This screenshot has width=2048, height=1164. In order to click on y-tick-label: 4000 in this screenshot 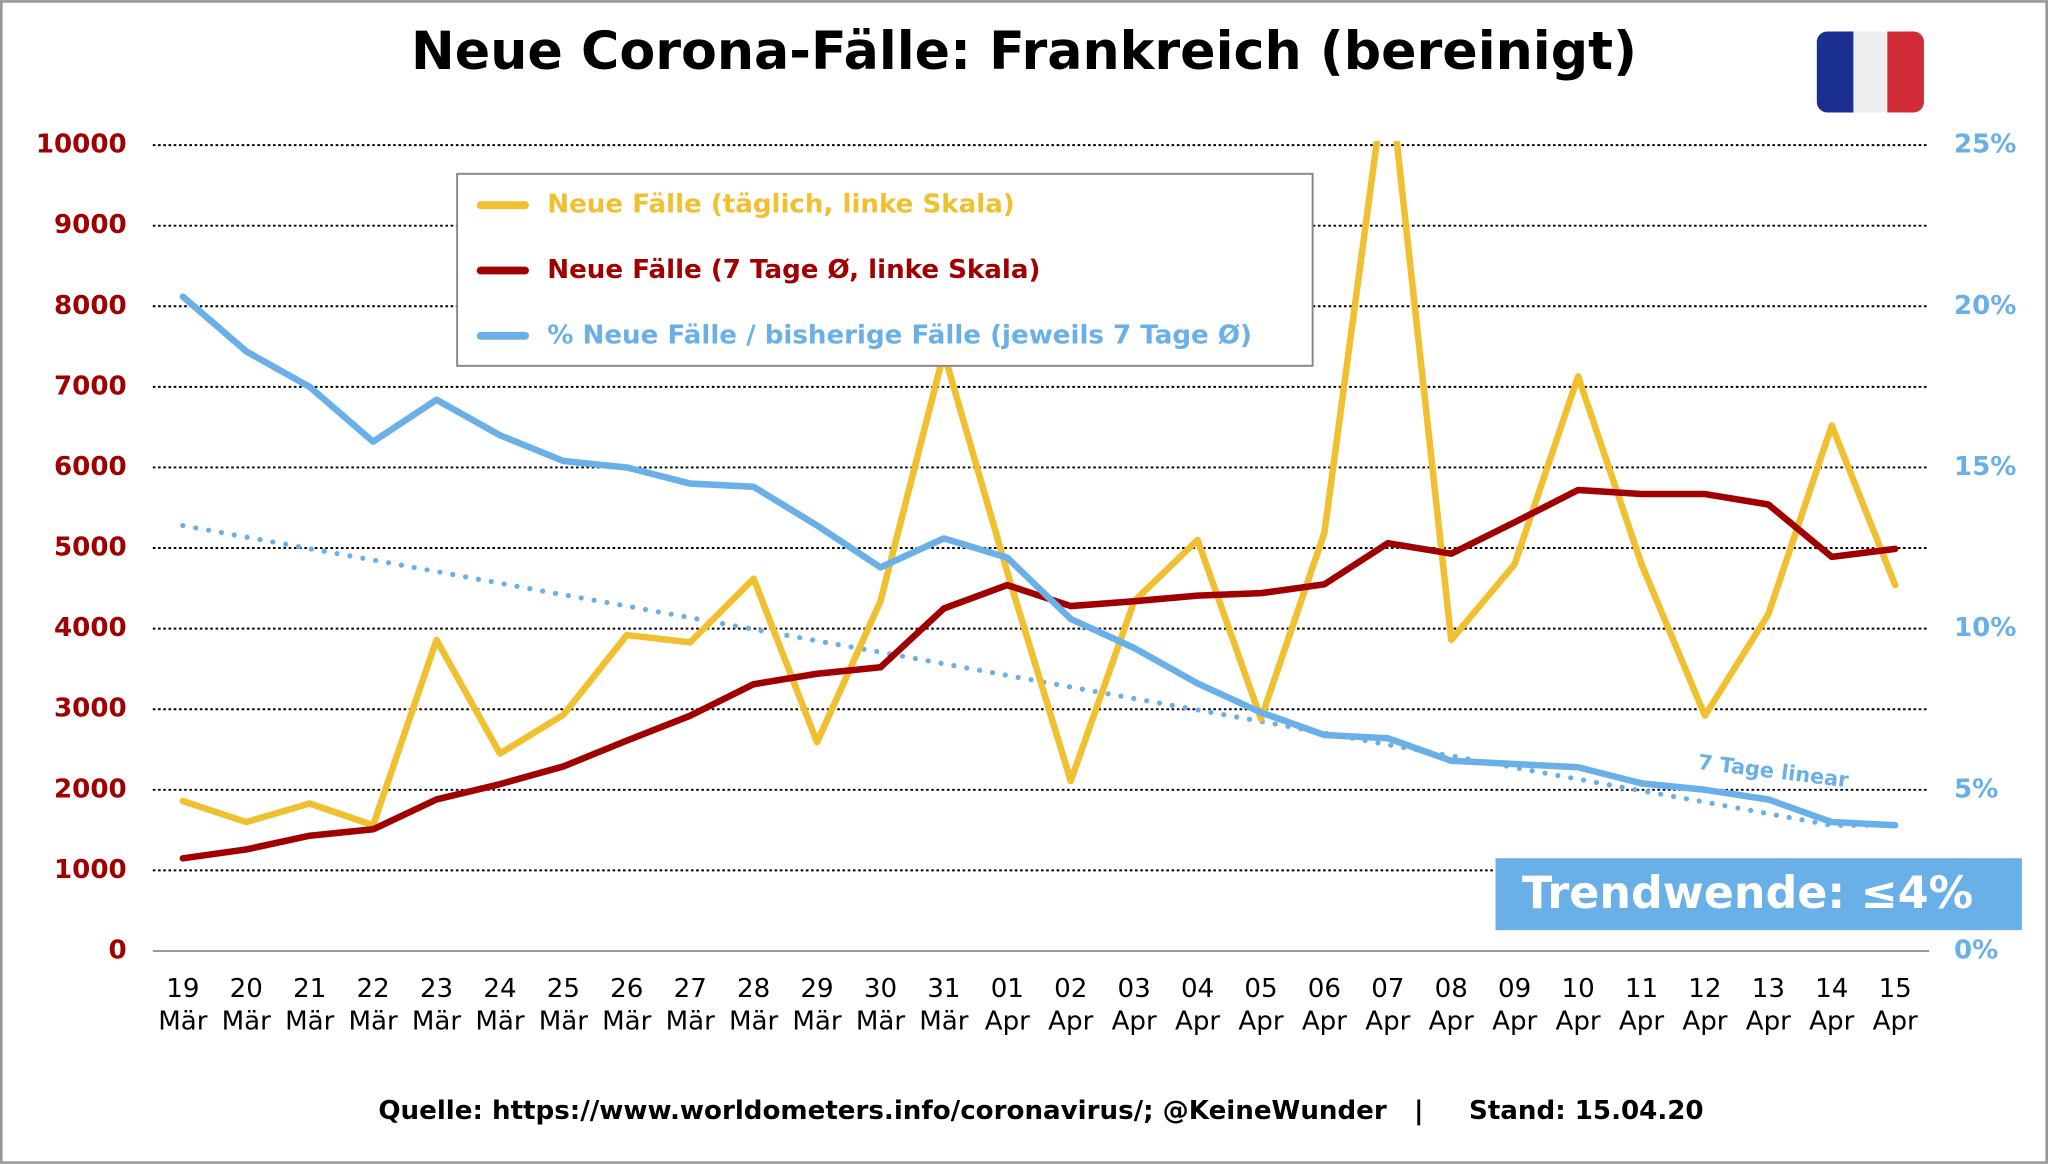, I will do `click(90, 628)`.